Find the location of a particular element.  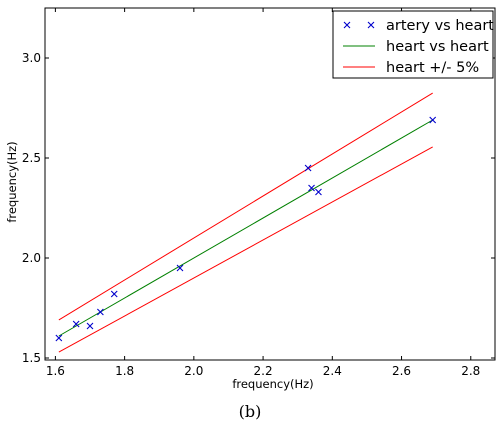

y-axis-label: frequency(Hz) is located at coordinates (12, 181).